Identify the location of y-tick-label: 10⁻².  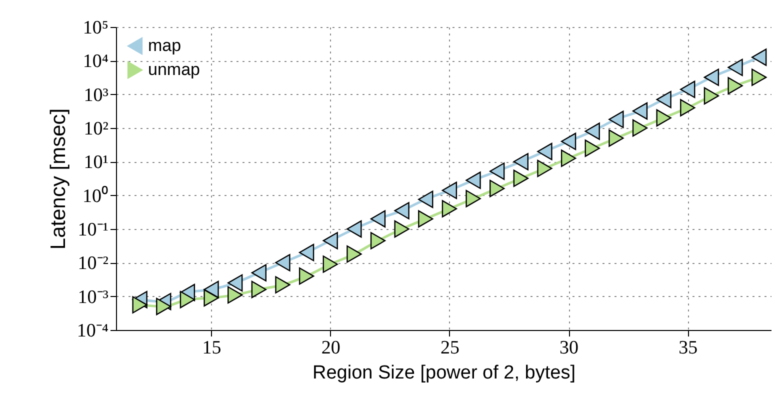
(93, 263).